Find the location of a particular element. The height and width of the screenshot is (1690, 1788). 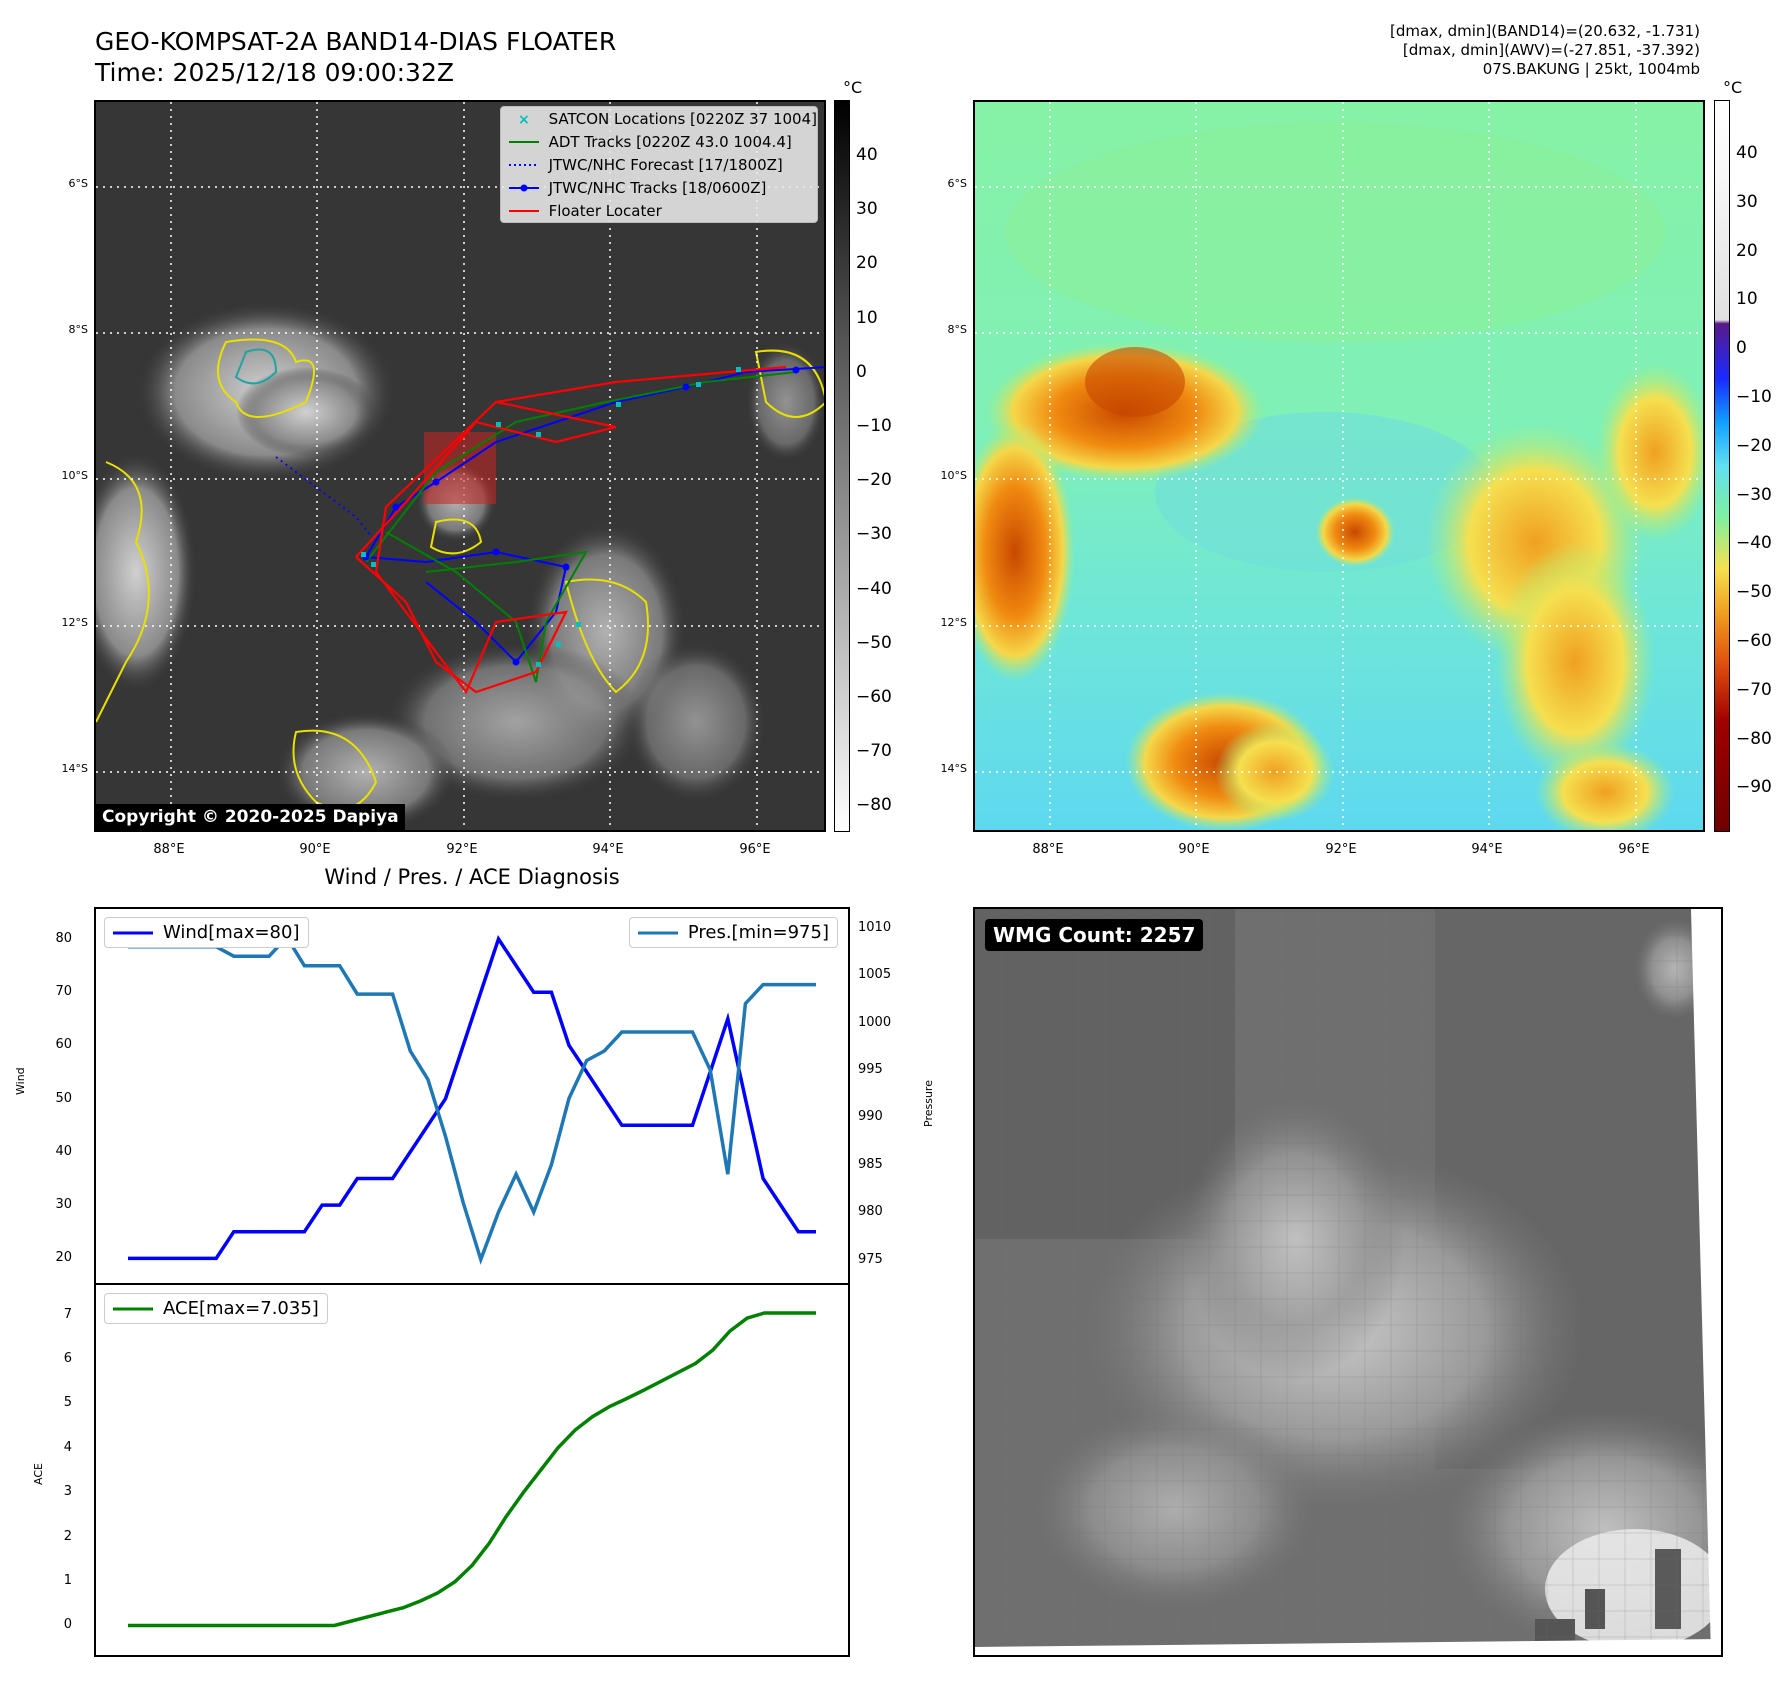

wind-pressure-chart is located at coordinates (472, 1099).